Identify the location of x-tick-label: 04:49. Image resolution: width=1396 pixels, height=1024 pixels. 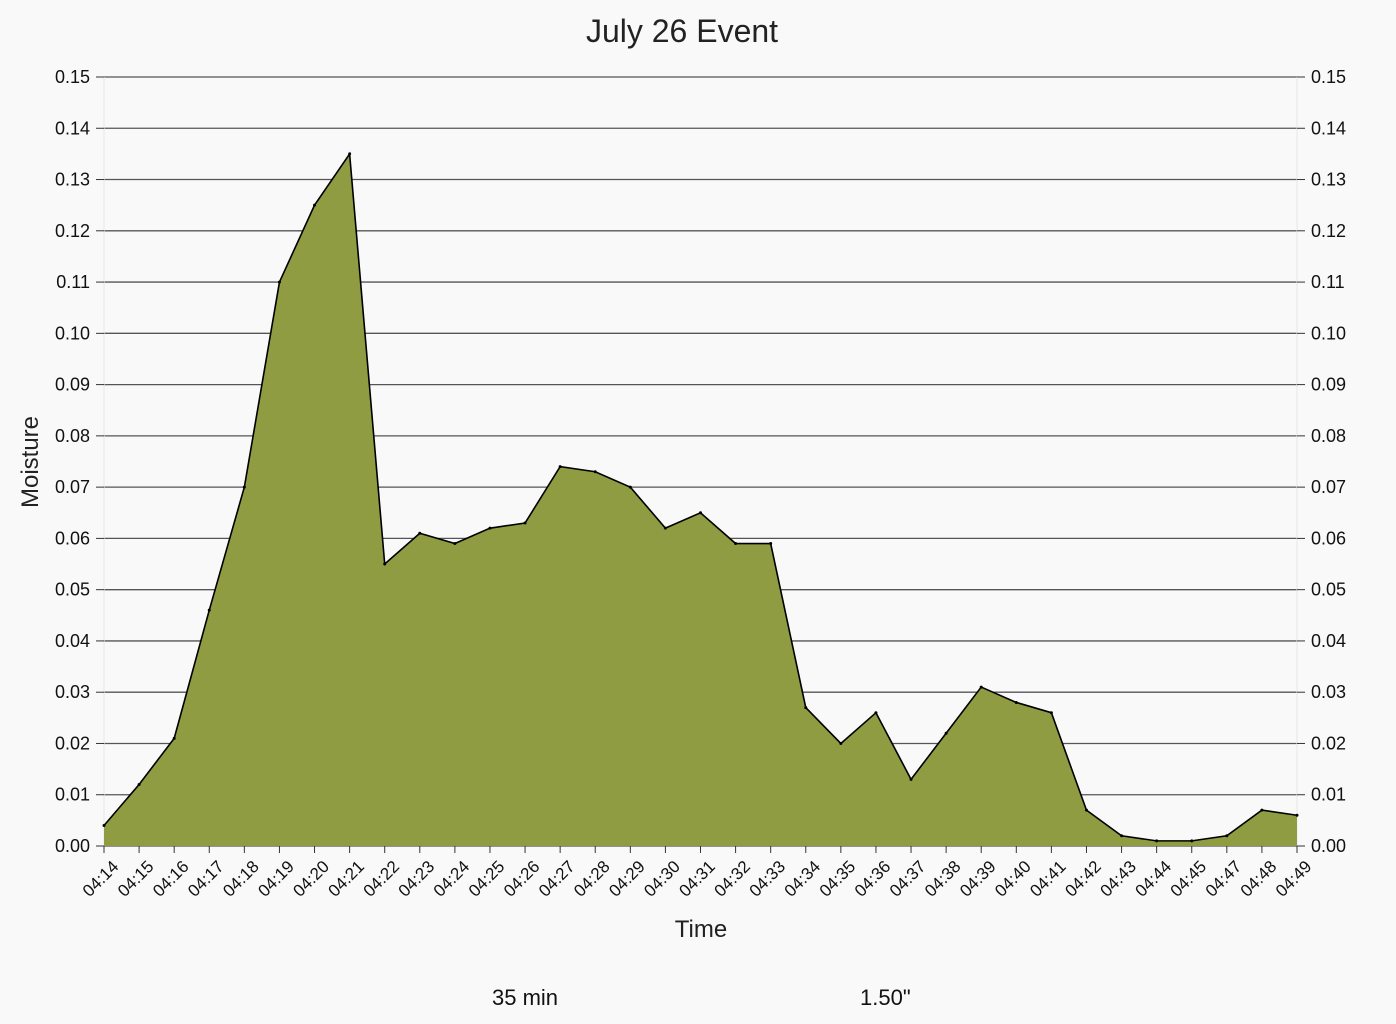
(1294, 879).